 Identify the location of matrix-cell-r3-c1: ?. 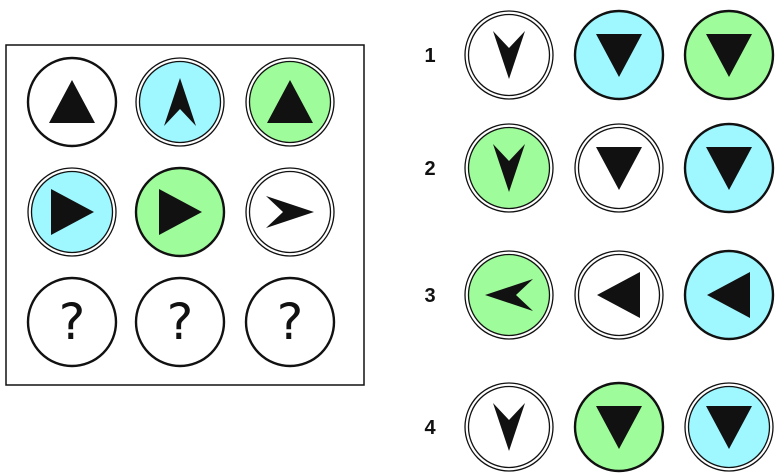
(72, 322).